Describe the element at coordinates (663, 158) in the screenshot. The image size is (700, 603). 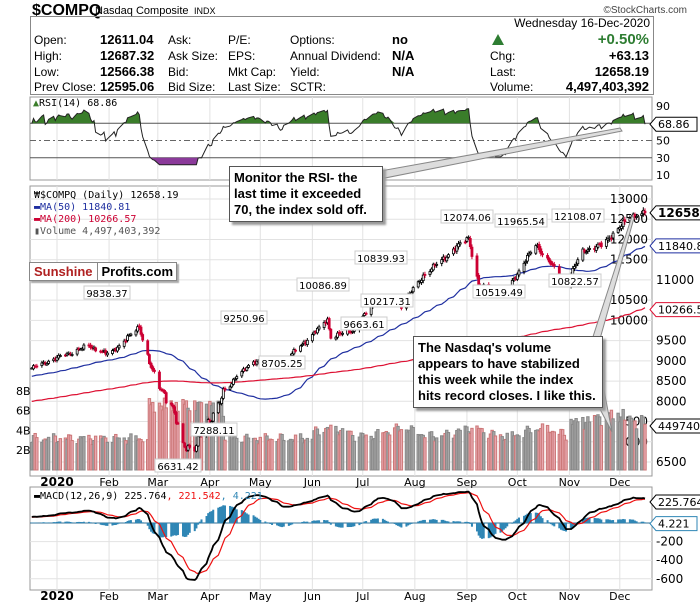
I see `rsi-tick-label: 30` at that location.